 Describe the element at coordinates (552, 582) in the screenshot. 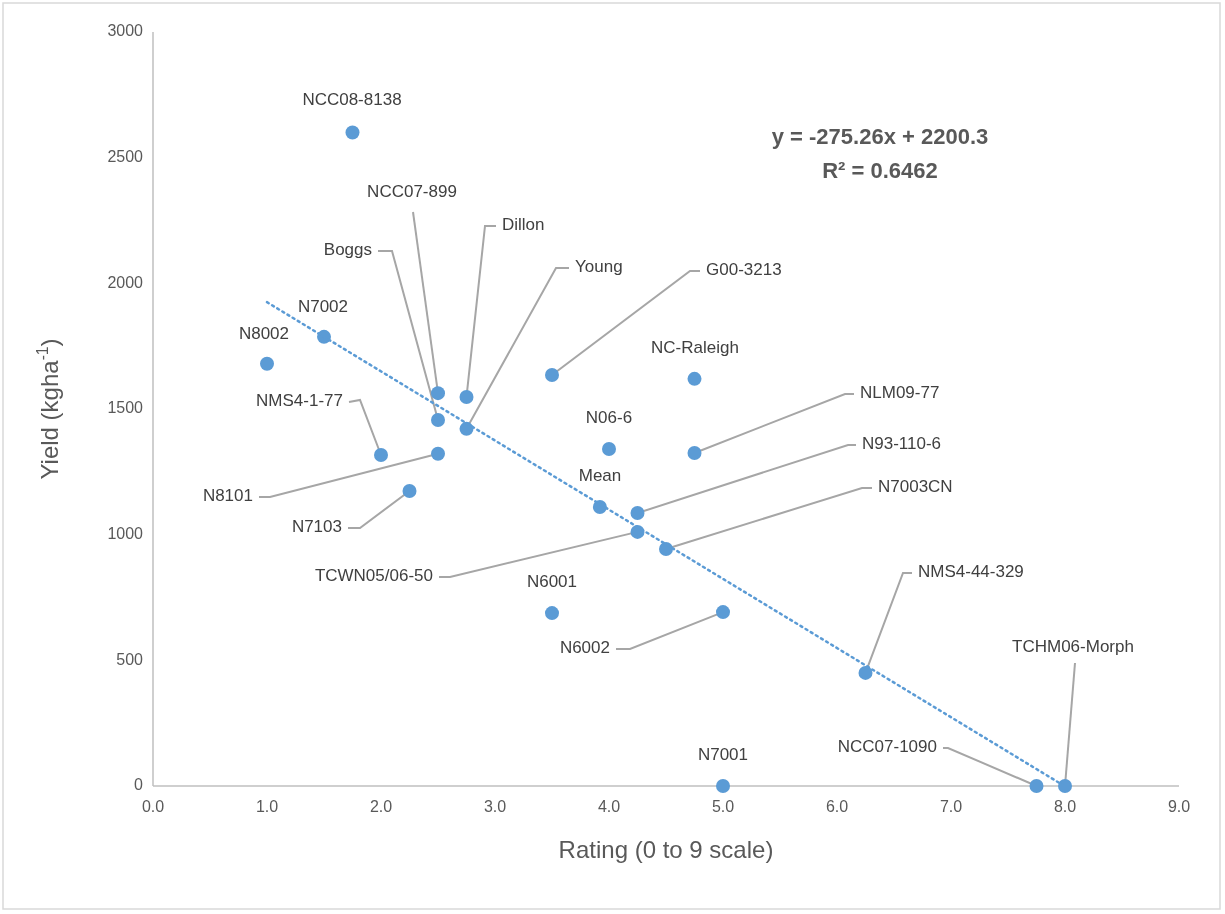

I see `annotation: N6001` at that location.